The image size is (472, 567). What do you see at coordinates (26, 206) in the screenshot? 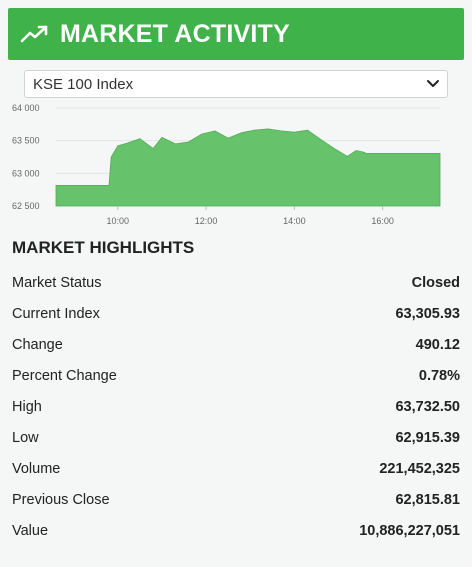
I see `y-tick-label: 62 500` at bounding box center [26, 206].